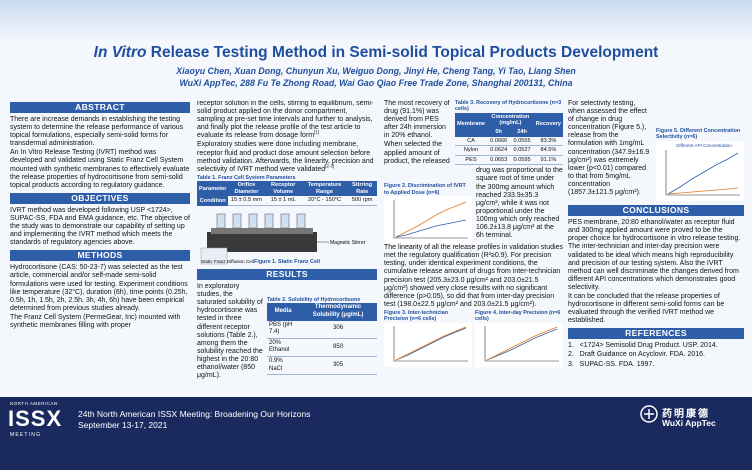  I want to click on logo-bottom: MEETING, so click(26, 435).